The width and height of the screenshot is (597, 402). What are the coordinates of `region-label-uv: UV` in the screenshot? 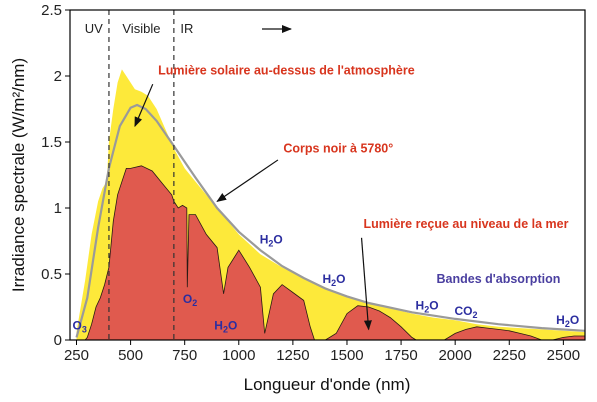 It's located at (94, 28).